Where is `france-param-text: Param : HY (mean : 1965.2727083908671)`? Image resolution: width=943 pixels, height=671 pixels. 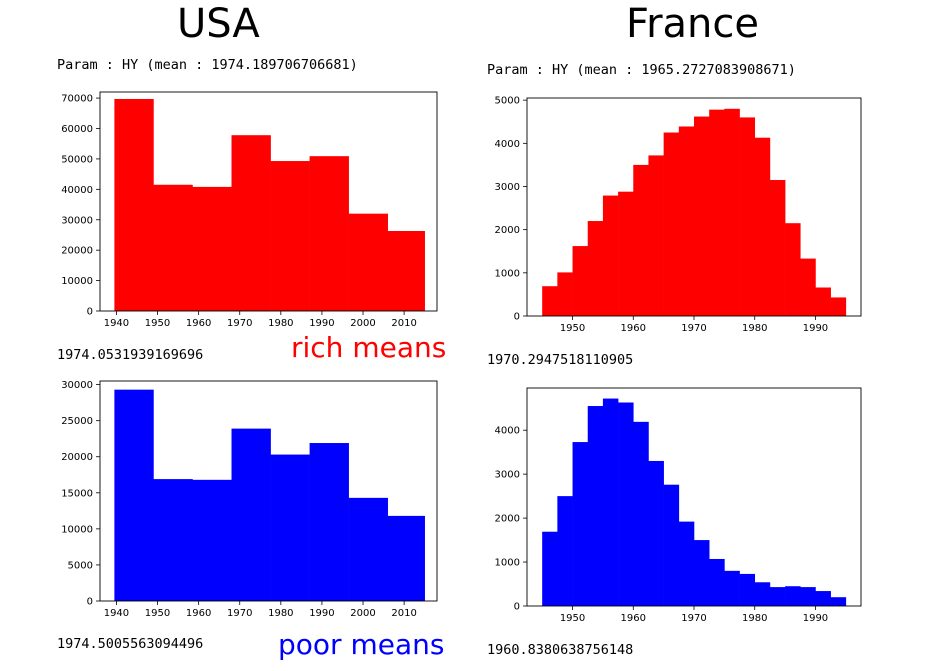
france-param-text: Param : HY (mean : 1965.2727083908671) is located at coordinates (641, 70).